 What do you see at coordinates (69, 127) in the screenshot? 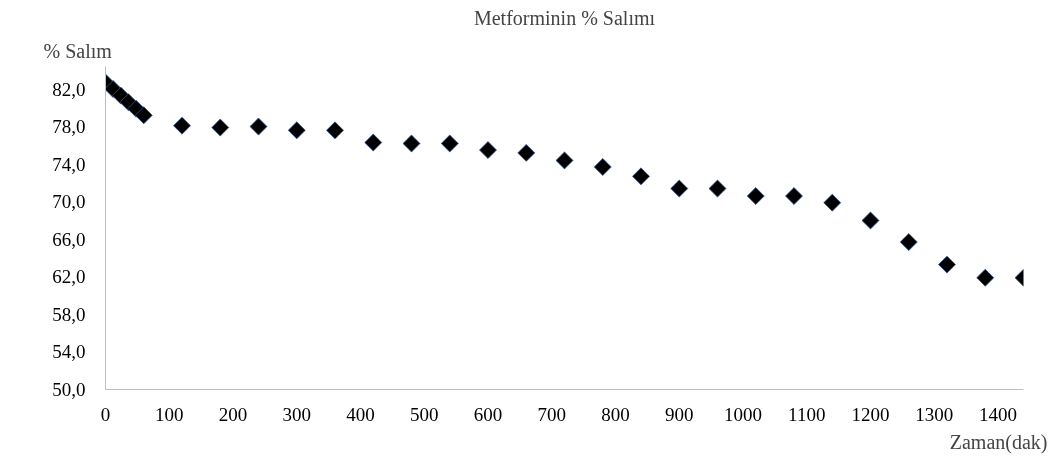
I see `y-tick-label: 78,0` at bounding box center [69, 127].